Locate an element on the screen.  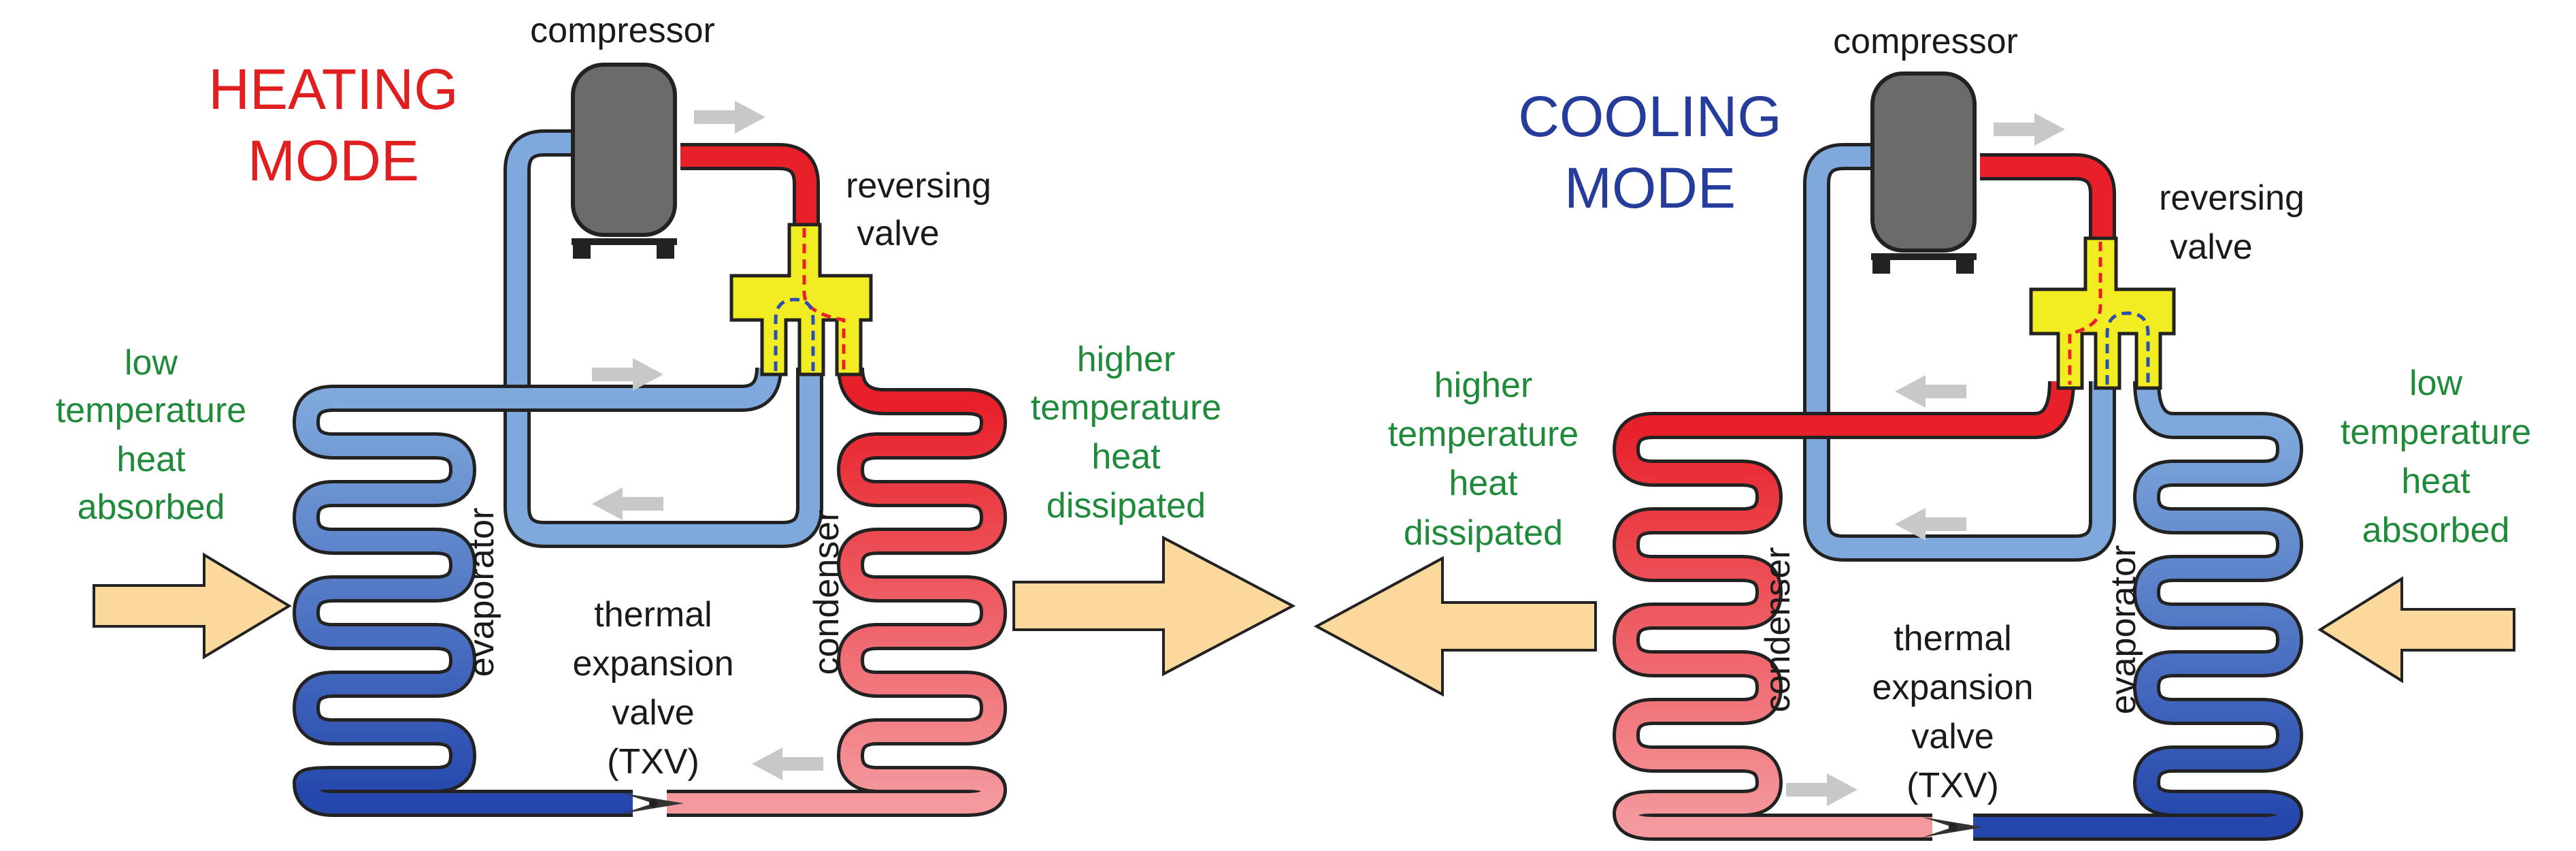
heating-heat-in-arrow is located at coordinates (193, 606).